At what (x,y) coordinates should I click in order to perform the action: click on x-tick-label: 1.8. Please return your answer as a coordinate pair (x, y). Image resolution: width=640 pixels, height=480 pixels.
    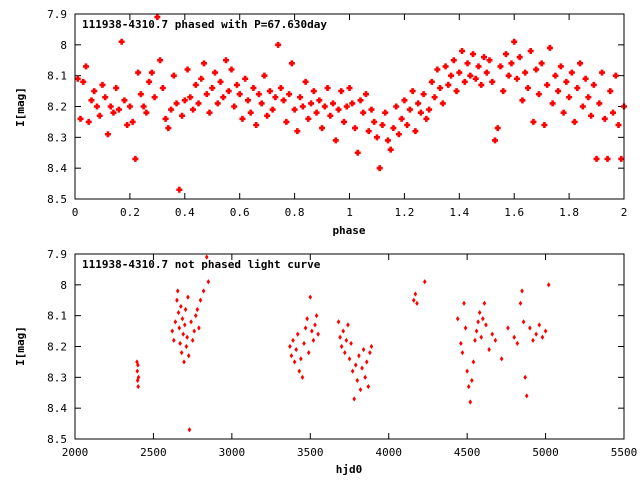
    Looking at the image, I should click on (569, 212).